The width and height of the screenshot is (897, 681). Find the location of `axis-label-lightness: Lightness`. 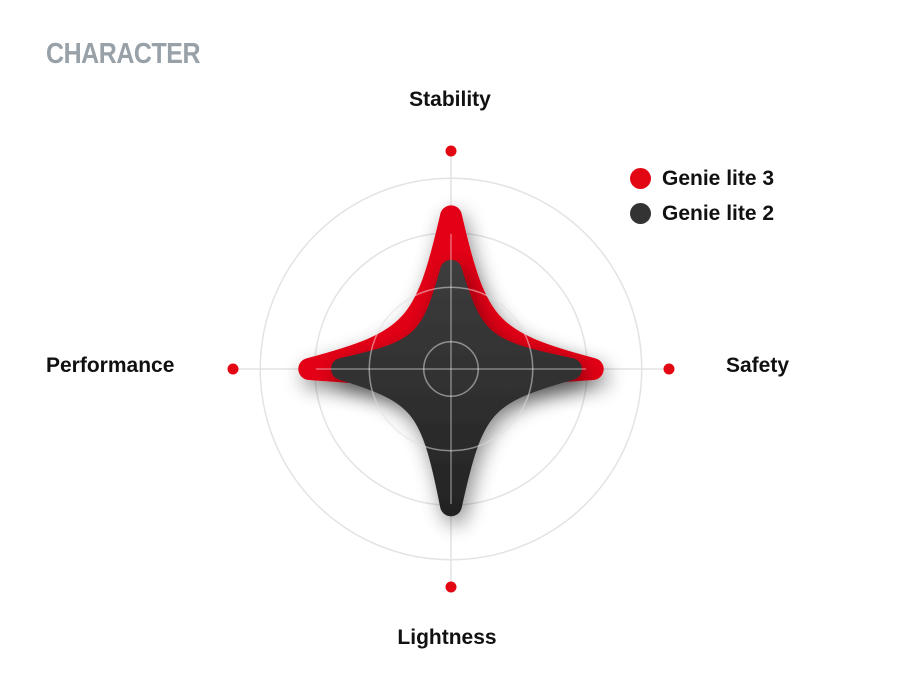

axis-label-lightness: Lightness is located at coordinates (447, 637).